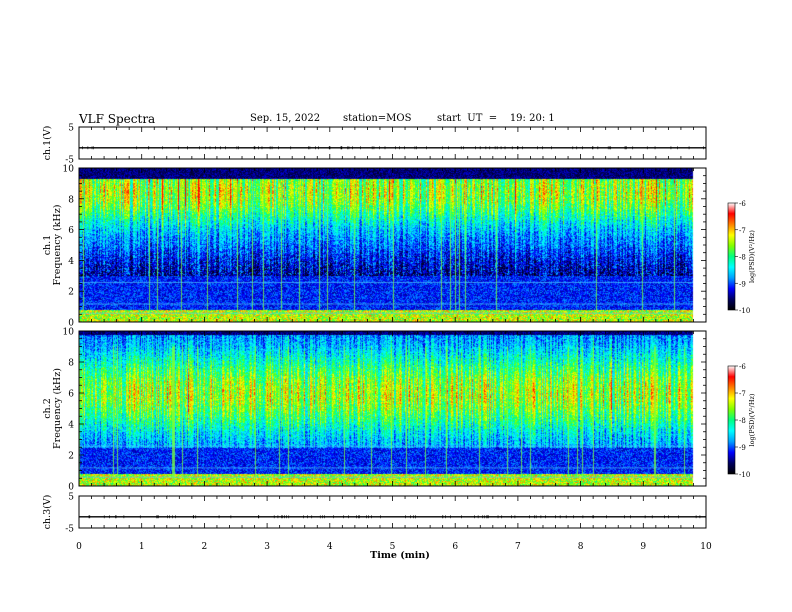  Describe the element at coordinates (455, 547) in the screenshot. I see `x-tick-label: 6` at that location.